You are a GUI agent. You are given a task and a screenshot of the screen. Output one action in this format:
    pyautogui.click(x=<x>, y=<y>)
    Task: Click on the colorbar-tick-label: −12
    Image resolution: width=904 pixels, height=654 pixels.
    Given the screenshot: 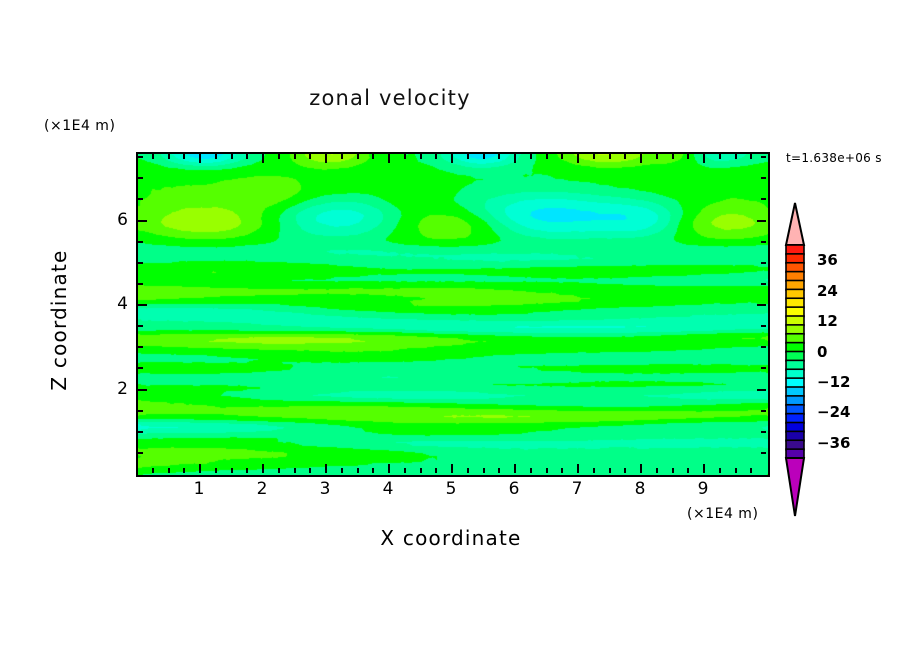 What is the action you would take?
    pyautogui.click(x=834, y=381)
    